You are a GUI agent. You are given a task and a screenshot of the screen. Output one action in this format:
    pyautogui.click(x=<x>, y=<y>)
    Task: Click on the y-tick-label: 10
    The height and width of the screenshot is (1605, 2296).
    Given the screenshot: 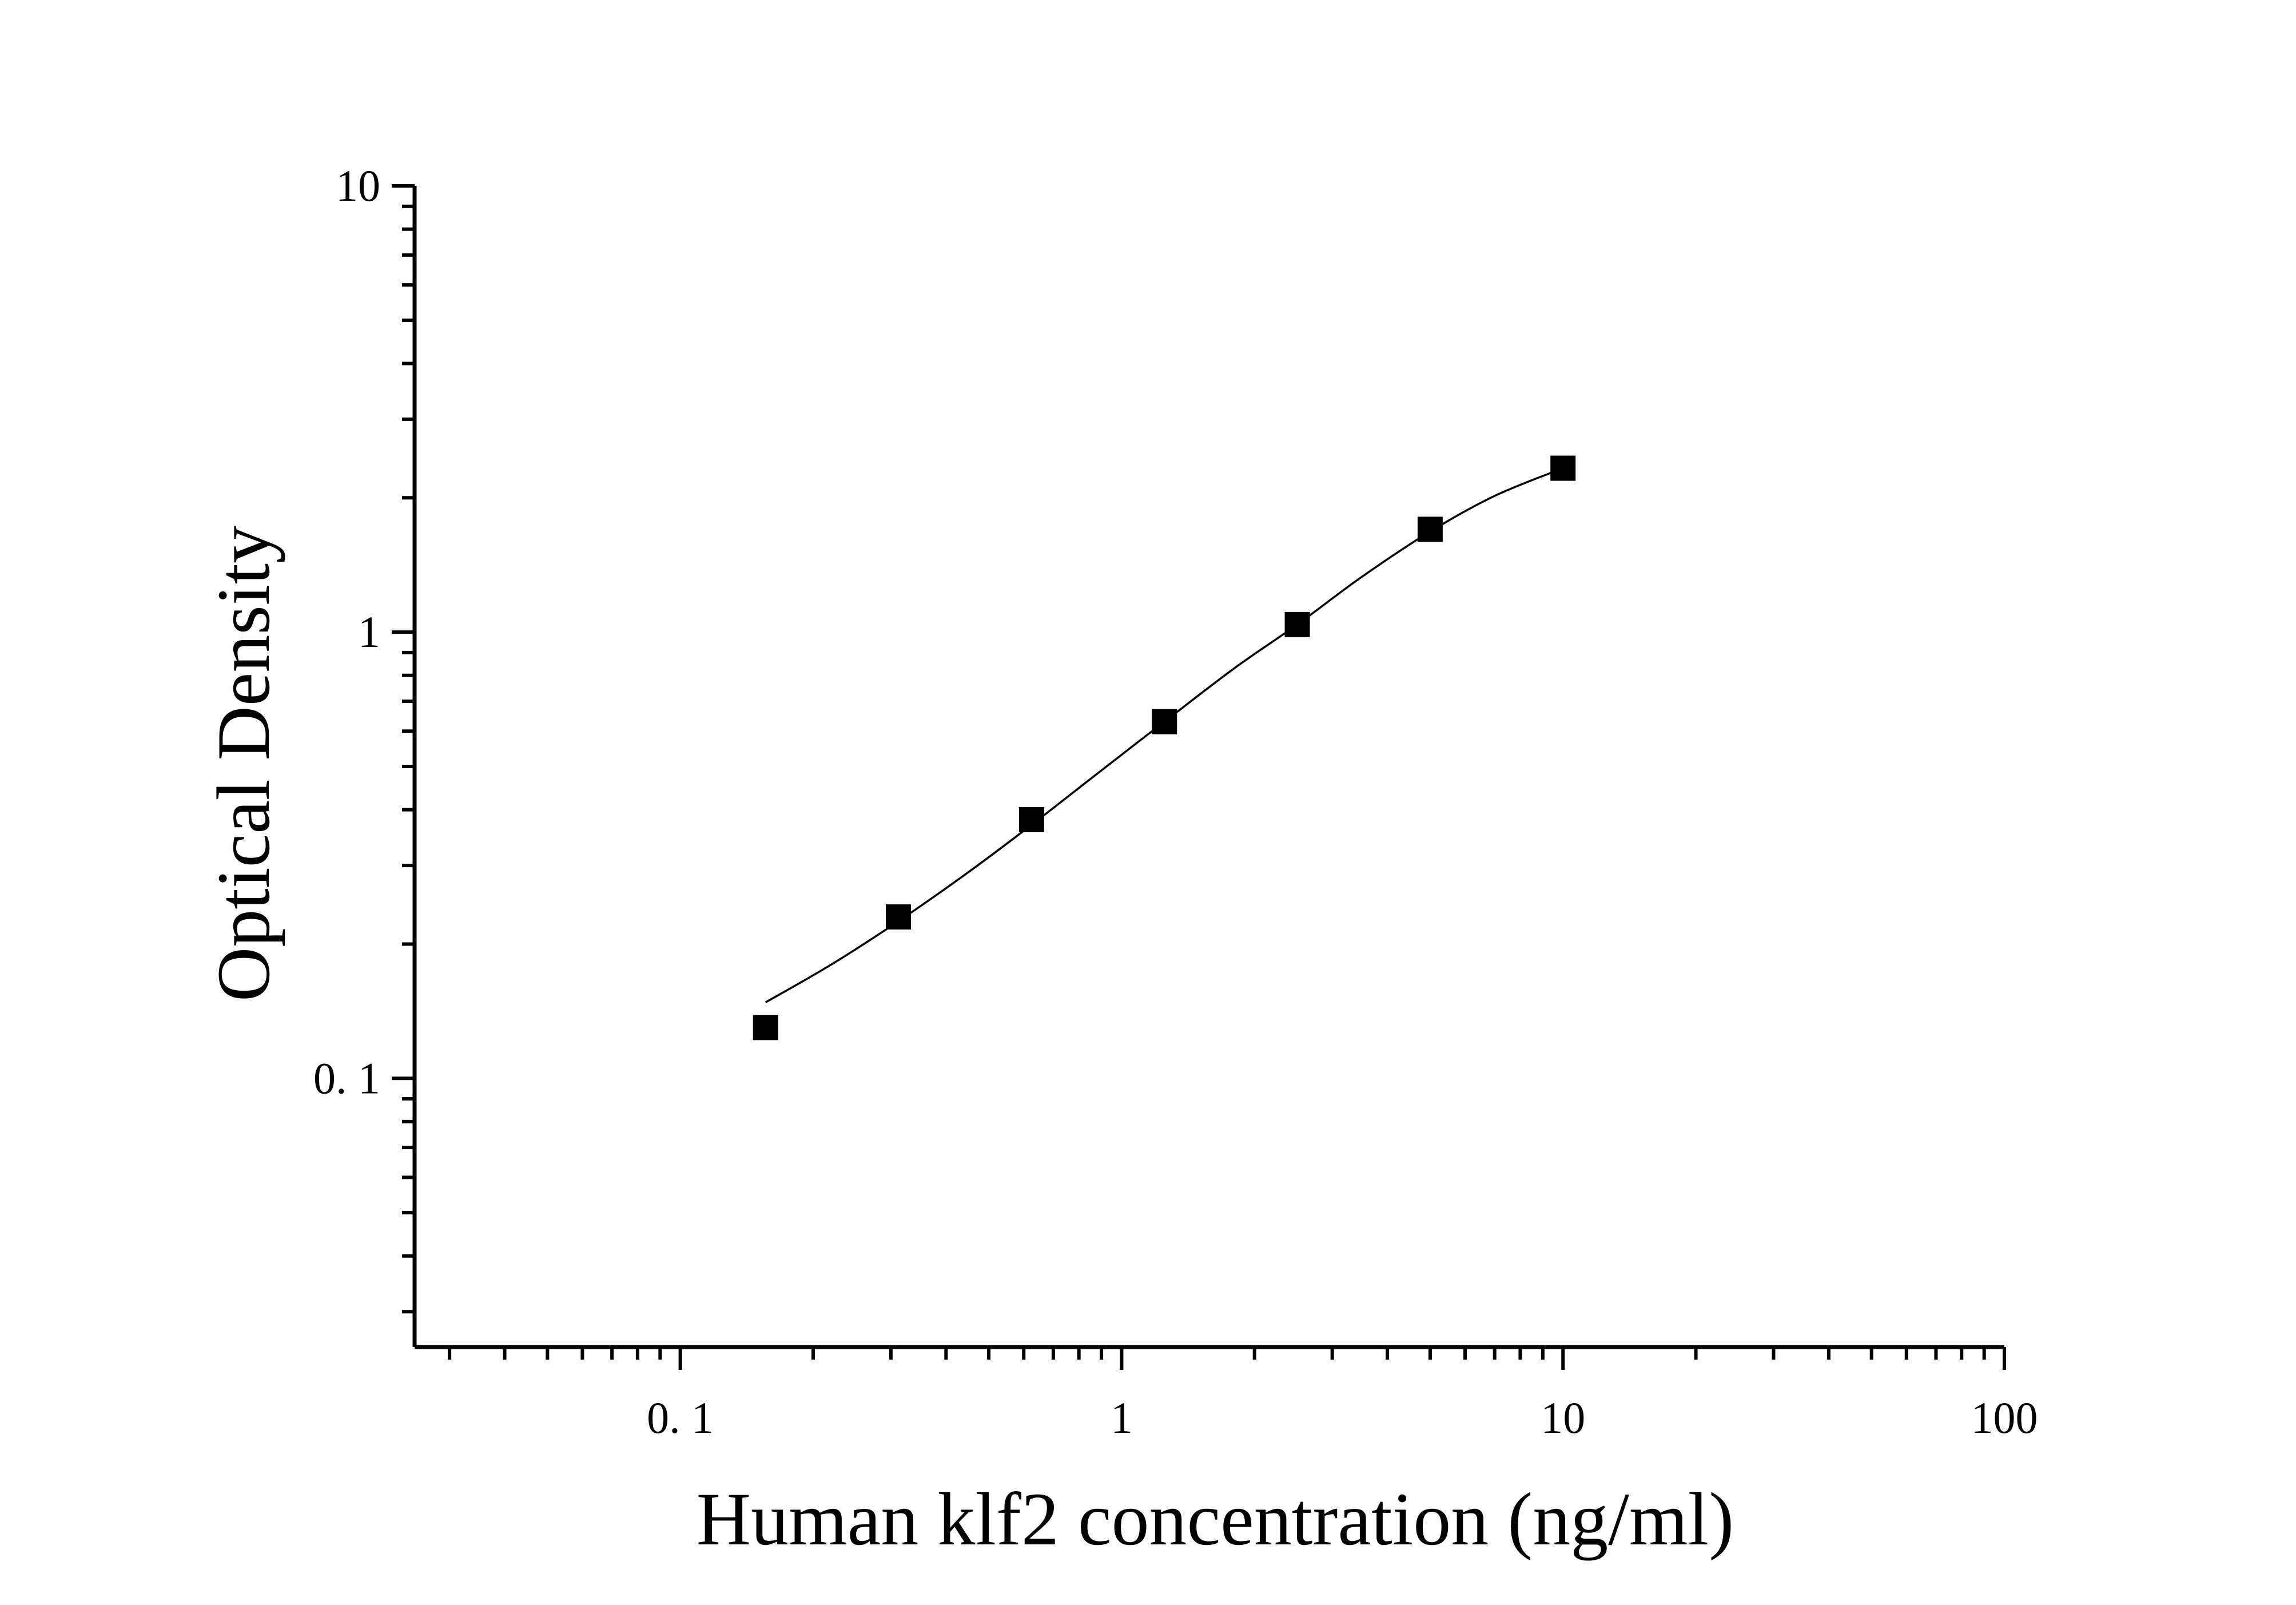 What is the action you would take?
    pyautogui.click(x=358, y=185)
    